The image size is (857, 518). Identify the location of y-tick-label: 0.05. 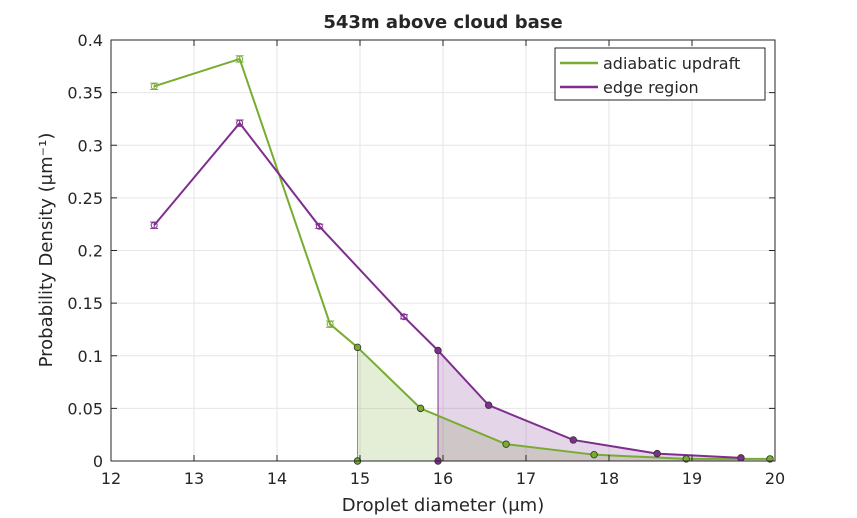
(85, 408).